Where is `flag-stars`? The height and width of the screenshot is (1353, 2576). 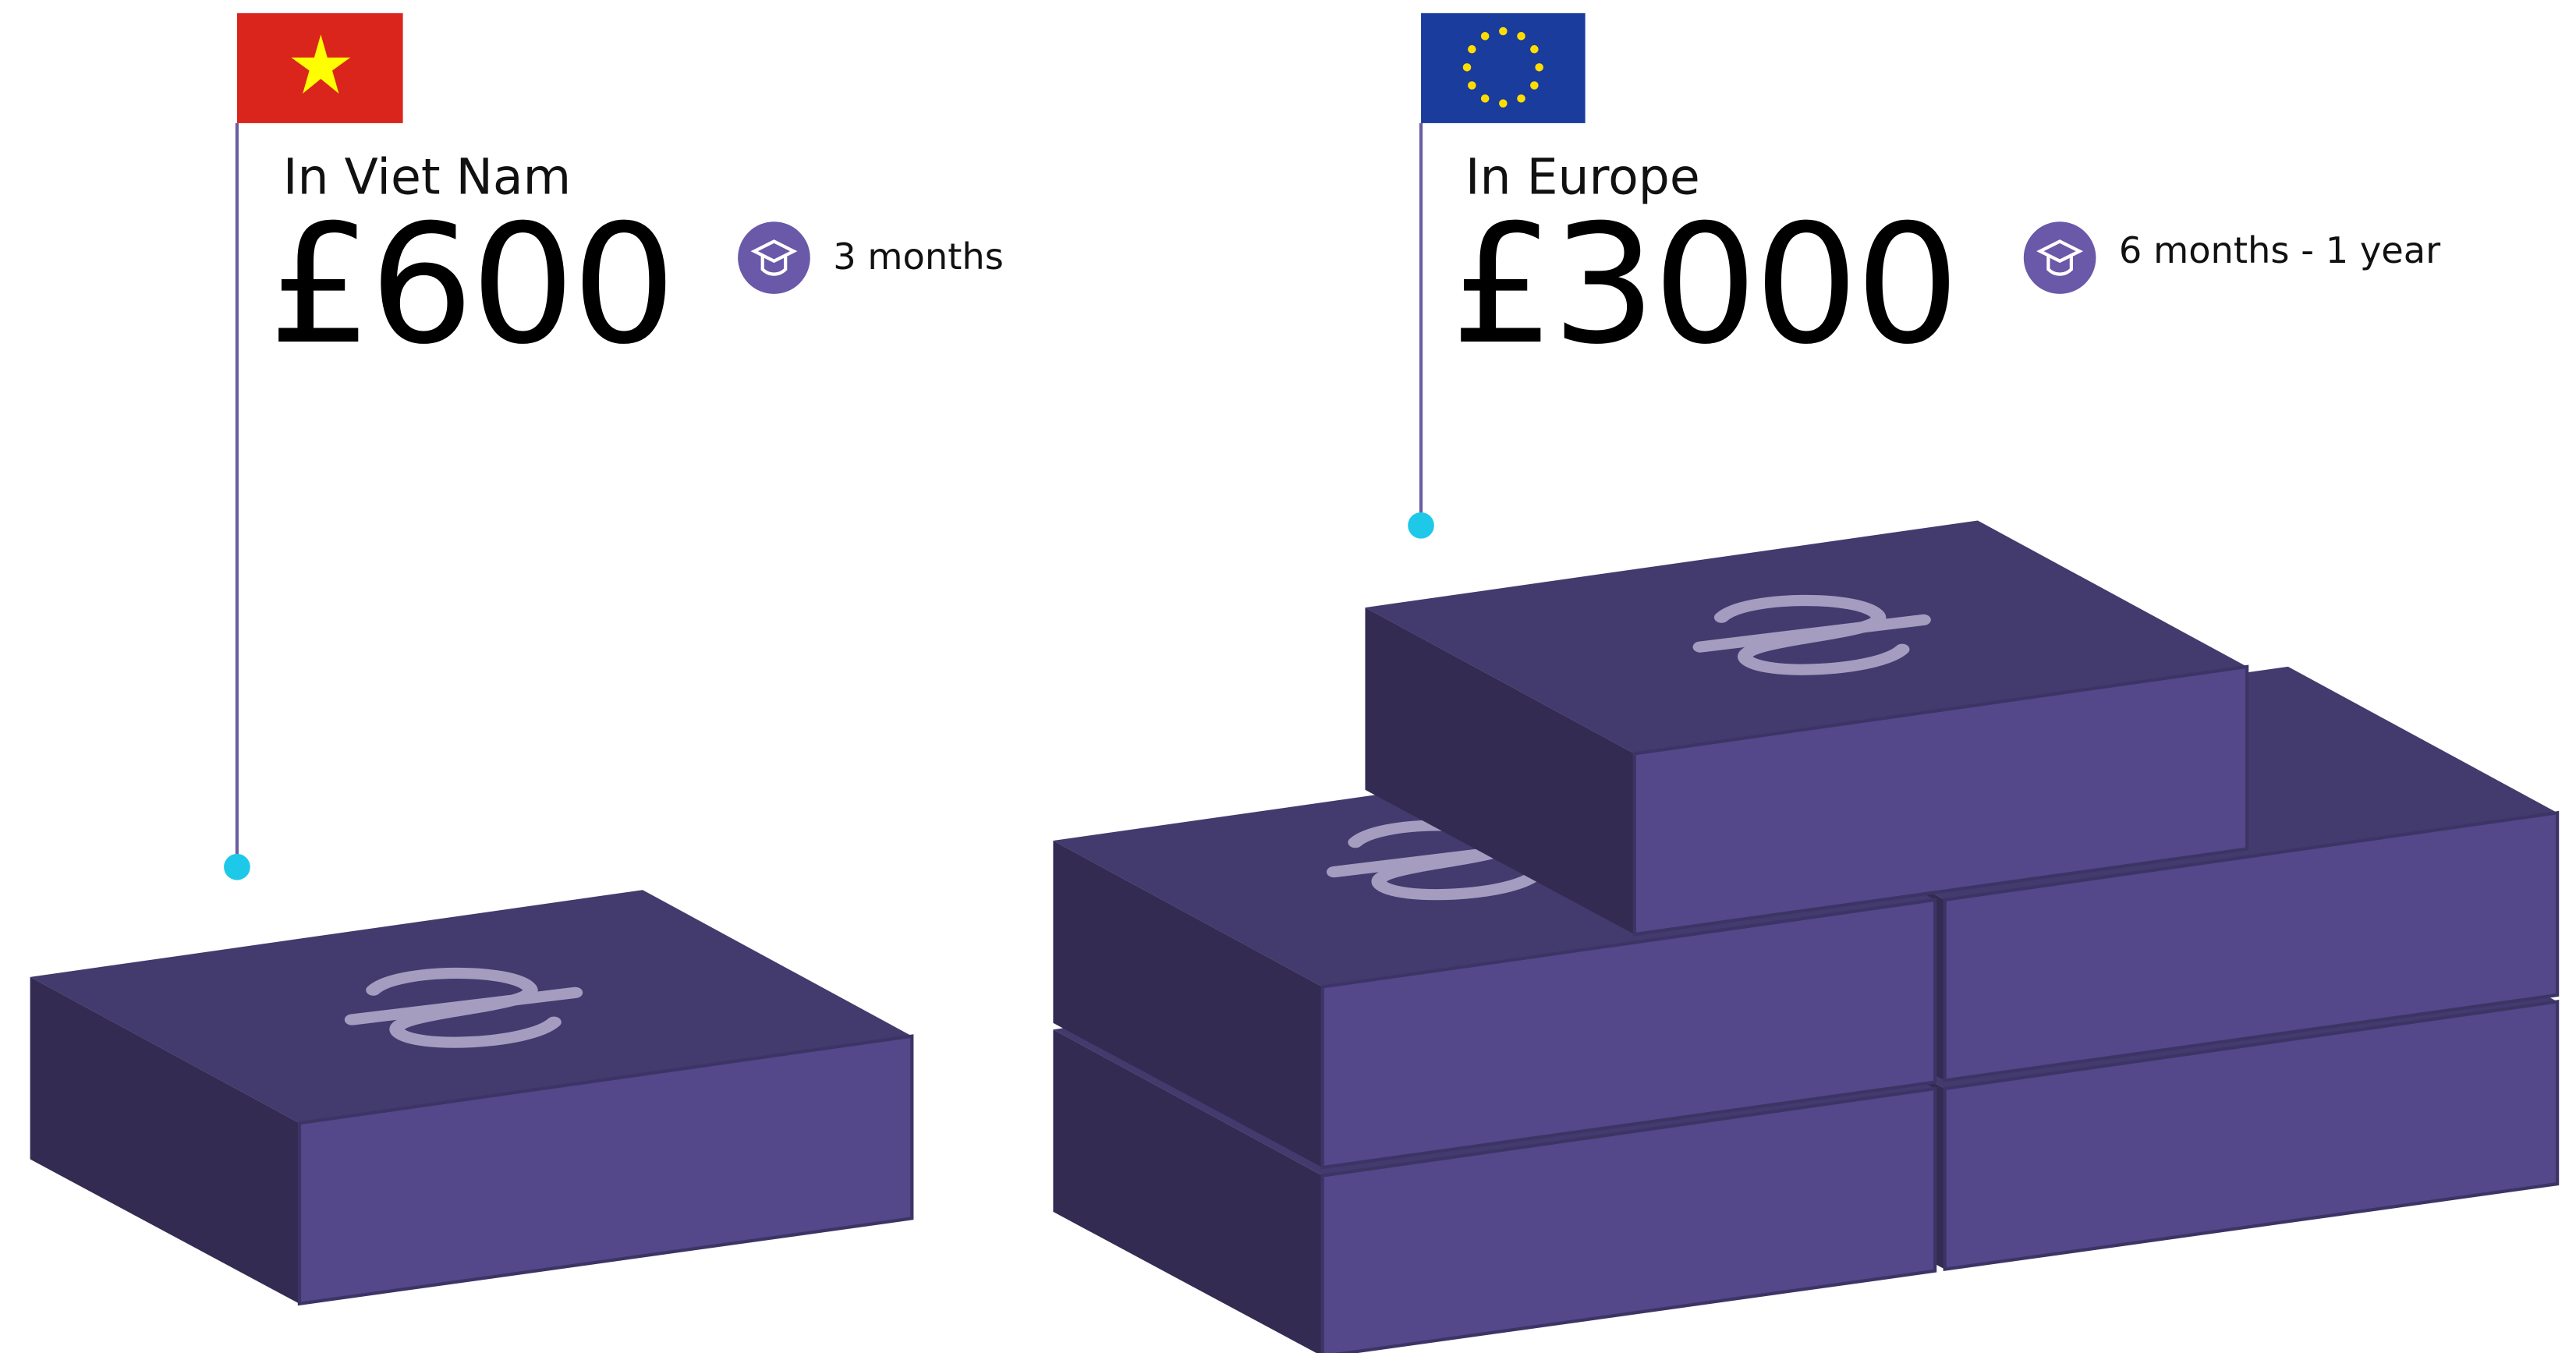
flag-stars is located at coordinates (1502, 67).